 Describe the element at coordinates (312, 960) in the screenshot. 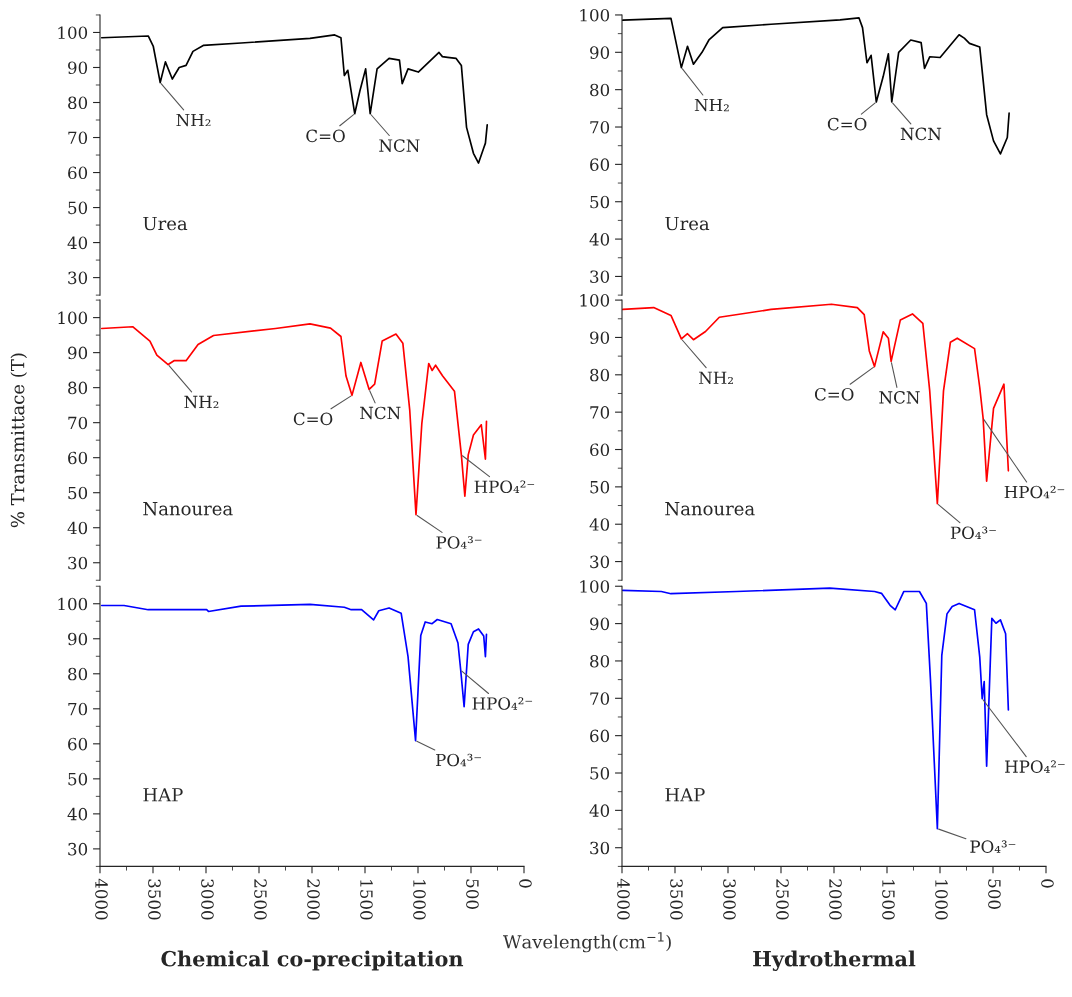

I see `text: Chemical co-precipitation` at that location.